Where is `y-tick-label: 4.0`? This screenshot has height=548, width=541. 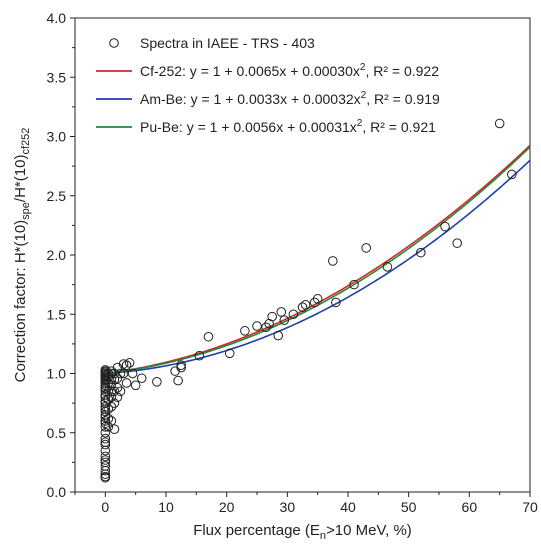
y-tick-label: 4.0 is located at coordinates (57, 18).